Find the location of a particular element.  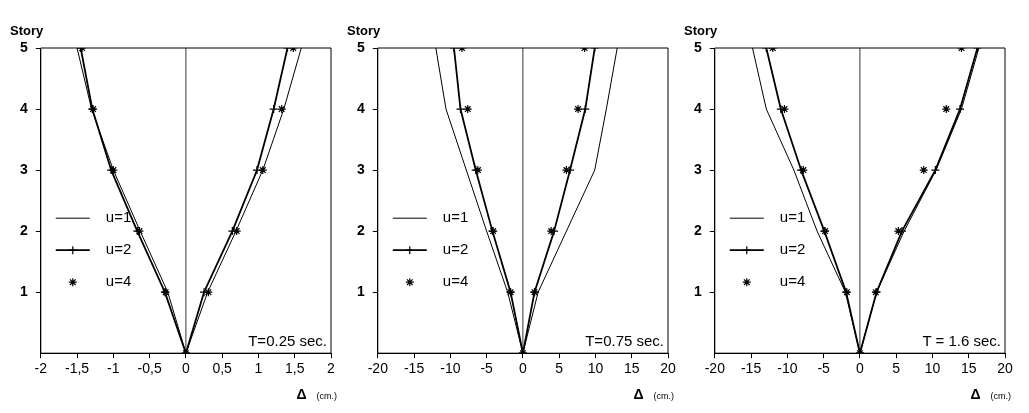

x-tick-label: -0,5 is located at coordinates (149, 368).